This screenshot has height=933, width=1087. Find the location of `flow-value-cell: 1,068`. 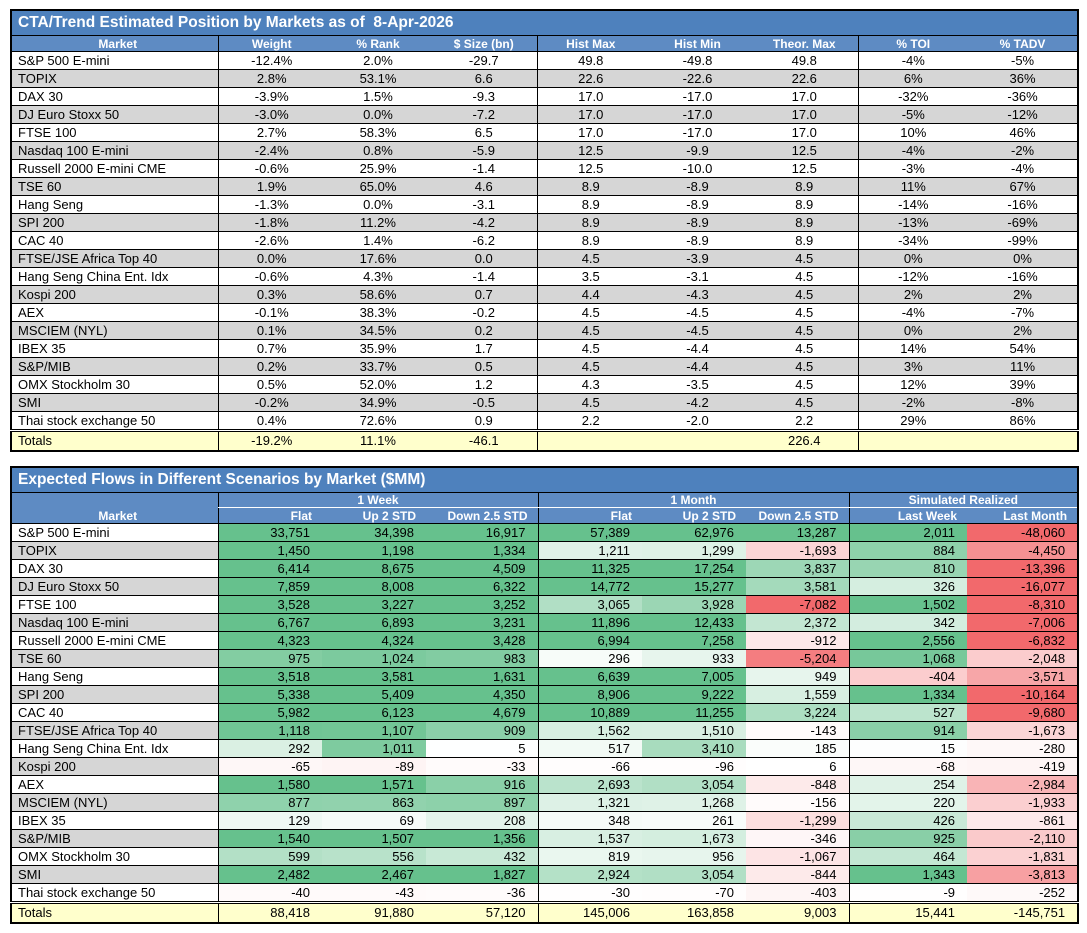

flow-value-cell: 1,068 is located at coordinates (907, 658).